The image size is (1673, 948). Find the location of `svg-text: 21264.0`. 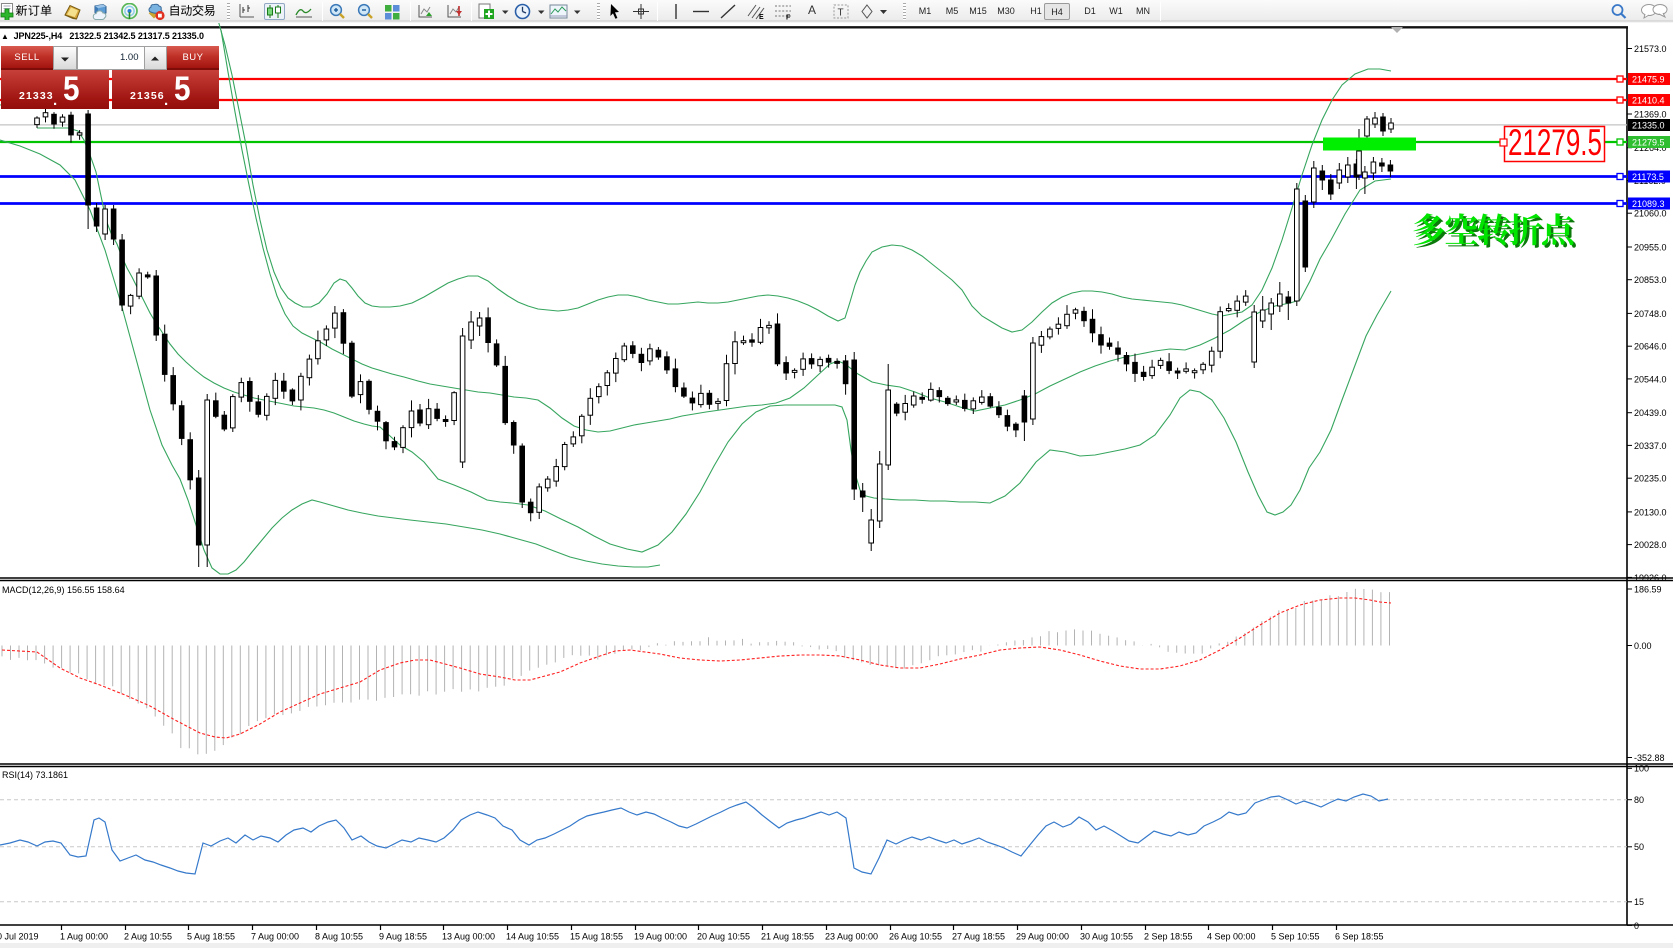

svg-text: 21264.0 is located at coordinates (1650, 148).